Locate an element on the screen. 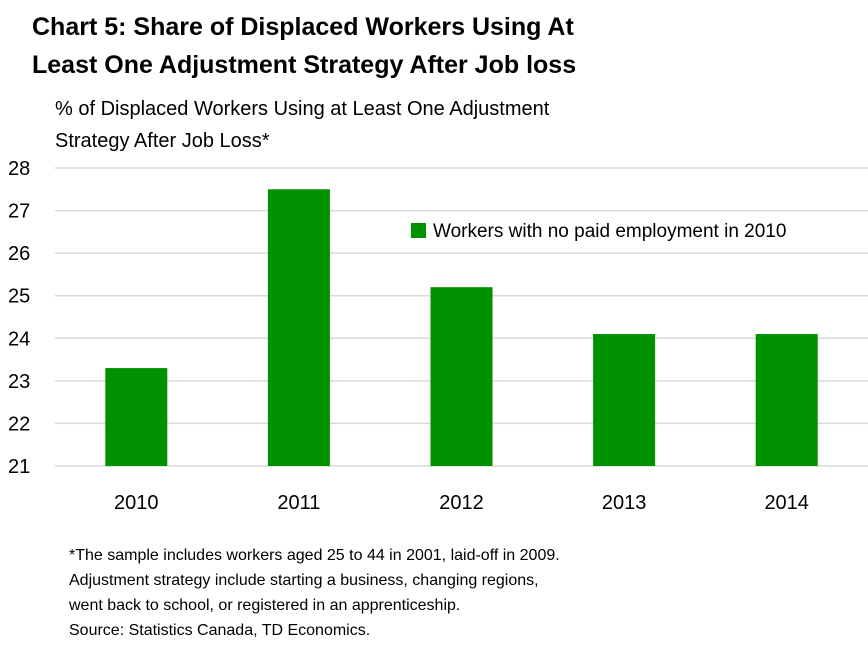  x-tick-label-2010: 2010 is located at coordinates (136, 503).